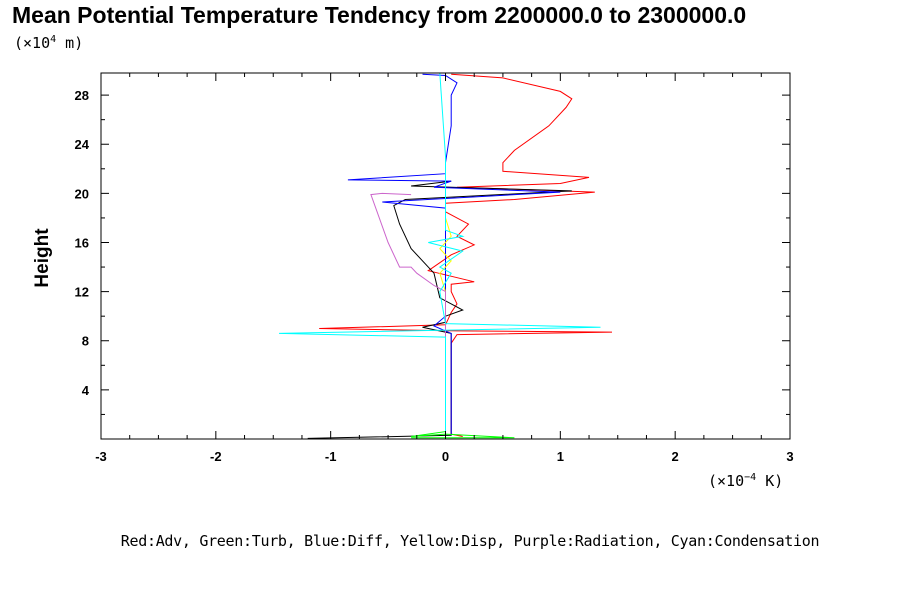 Image resolution: width=900 pixels, height=600 pixels. Describe the element at coordinates (101, 456) in the screenshot. I see `x-tick-label: -3` at that location.